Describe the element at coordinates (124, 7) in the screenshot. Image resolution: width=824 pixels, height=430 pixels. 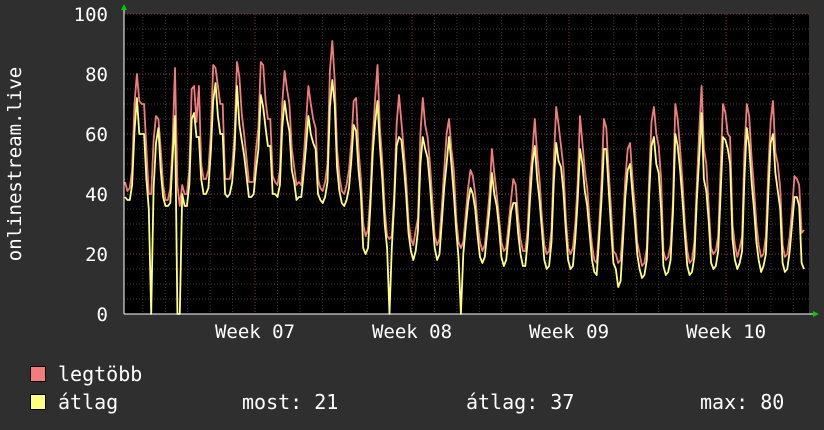
I see `y-axis-arrow` at that location.